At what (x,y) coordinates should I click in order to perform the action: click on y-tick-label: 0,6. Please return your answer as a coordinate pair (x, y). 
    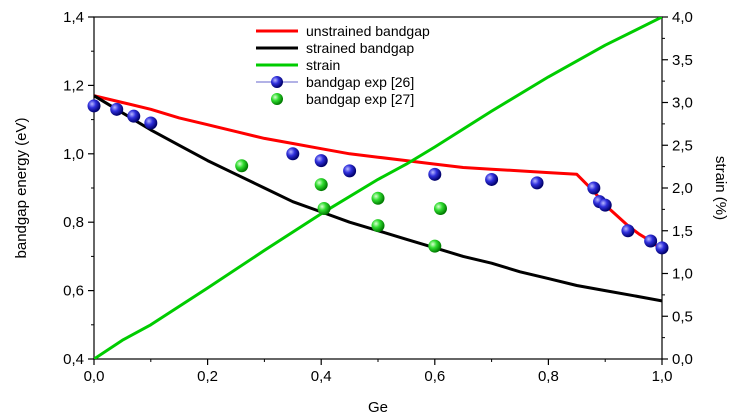
    Looking at the image, I should click on (73, 291).